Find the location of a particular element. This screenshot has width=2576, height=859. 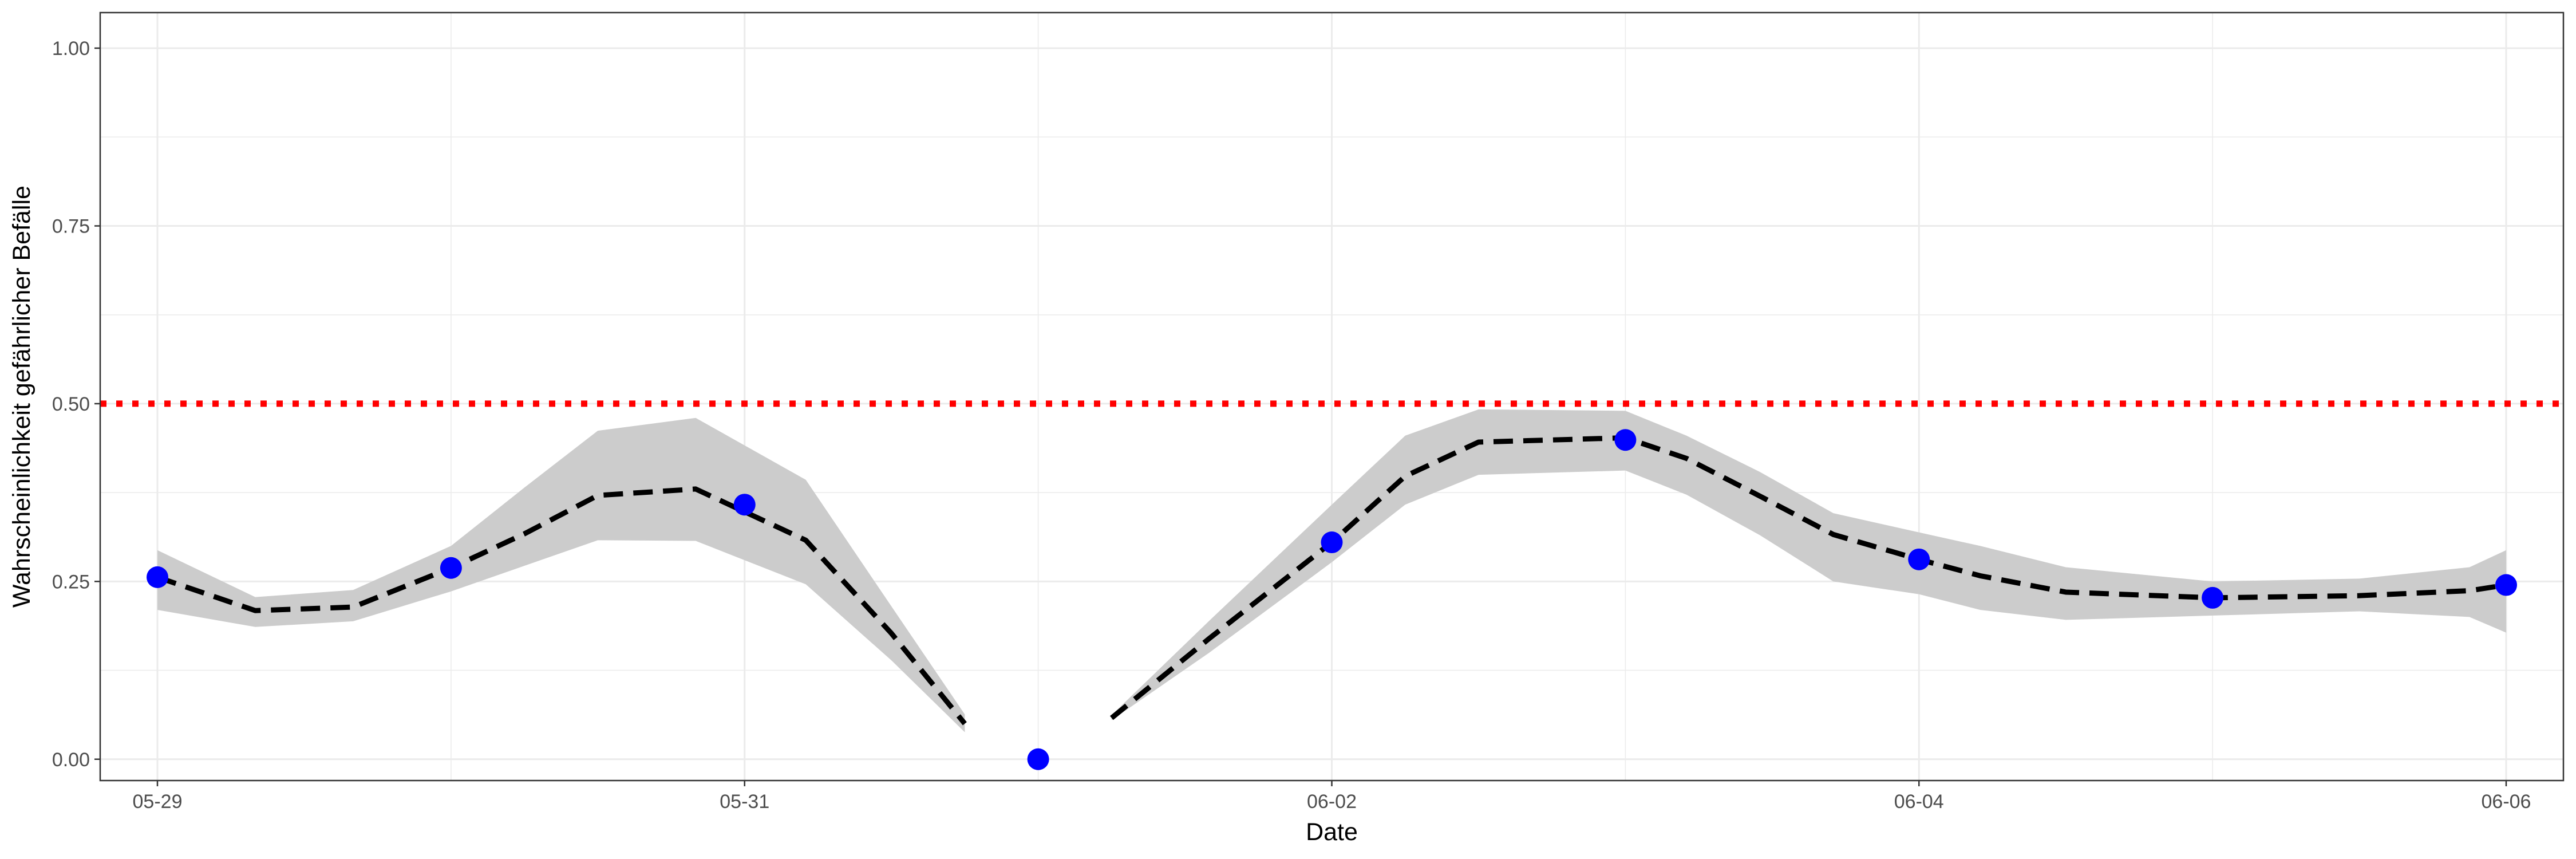

x-axis: 05-29 05-31 06-02 06-04 06-06 is located at coordinates (1332, 797).